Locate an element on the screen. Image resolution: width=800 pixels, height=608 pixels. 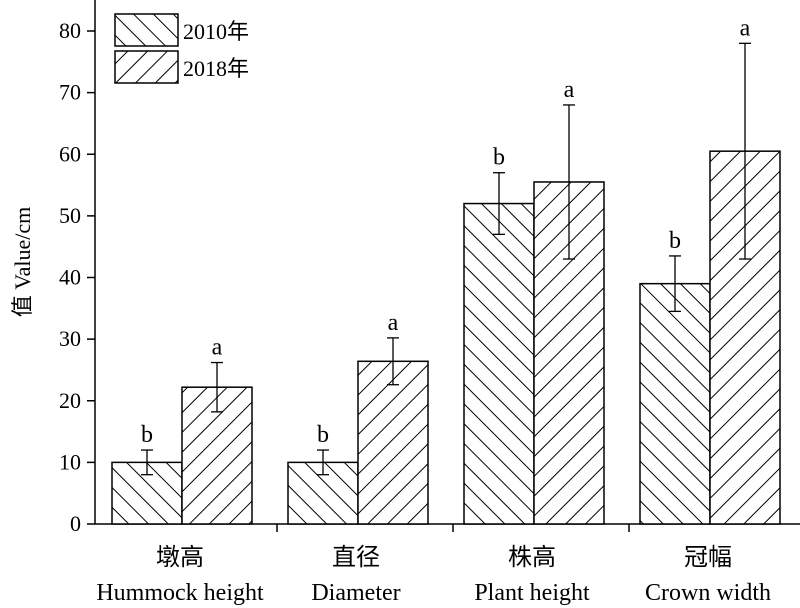
y-tick-label: 50 is located at coordinates (70, 215).